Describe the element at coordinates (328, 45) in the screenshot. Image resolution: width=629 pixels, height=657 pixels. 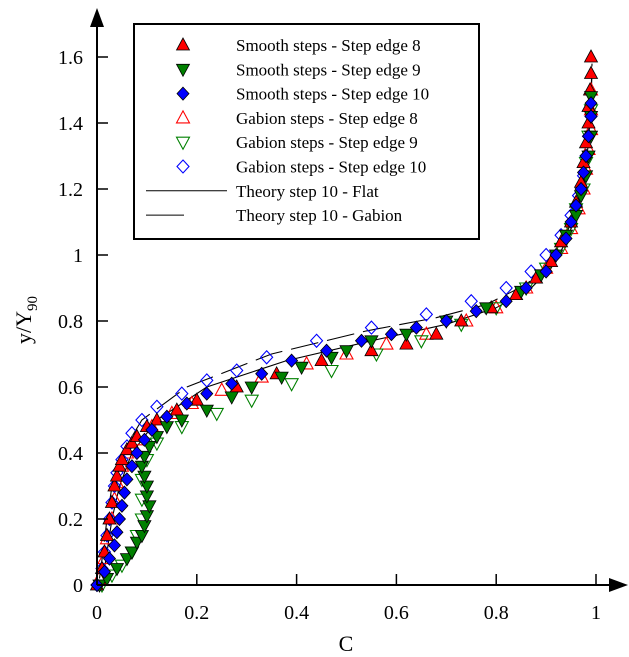
I see `legend-label: Smooth steps - Step edge 8` at that location.